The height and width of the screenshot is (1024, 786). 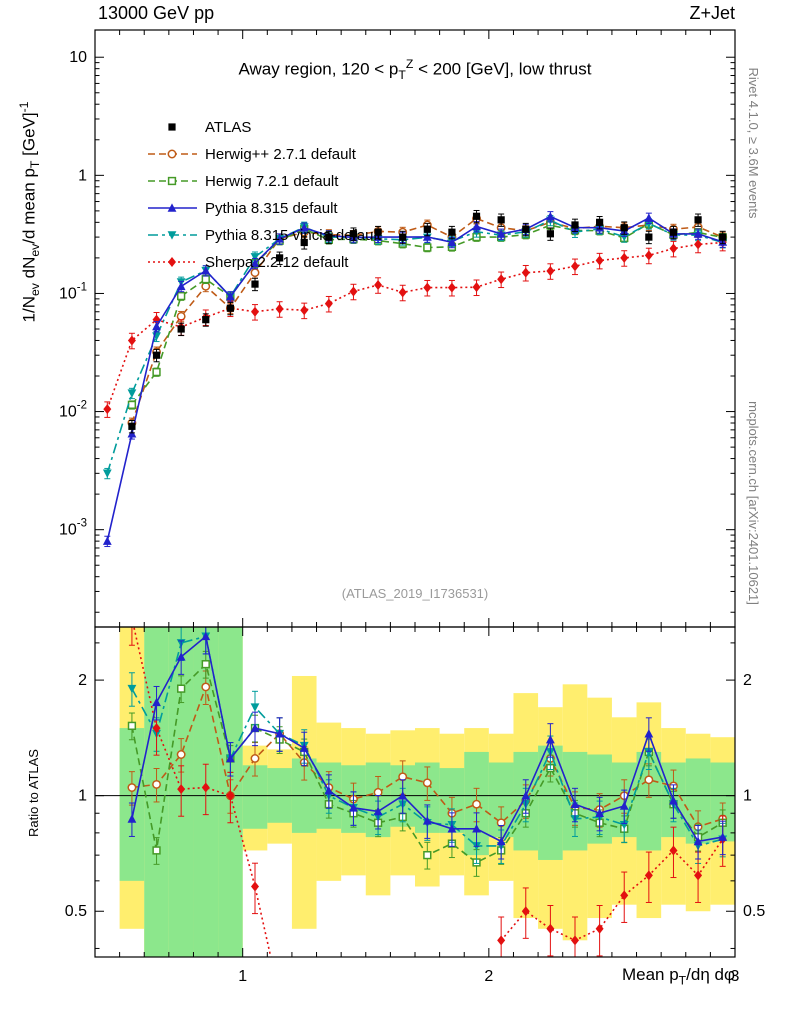 I want to click on y-tick-label: 10⁻¹, so click(x=73, y=291).